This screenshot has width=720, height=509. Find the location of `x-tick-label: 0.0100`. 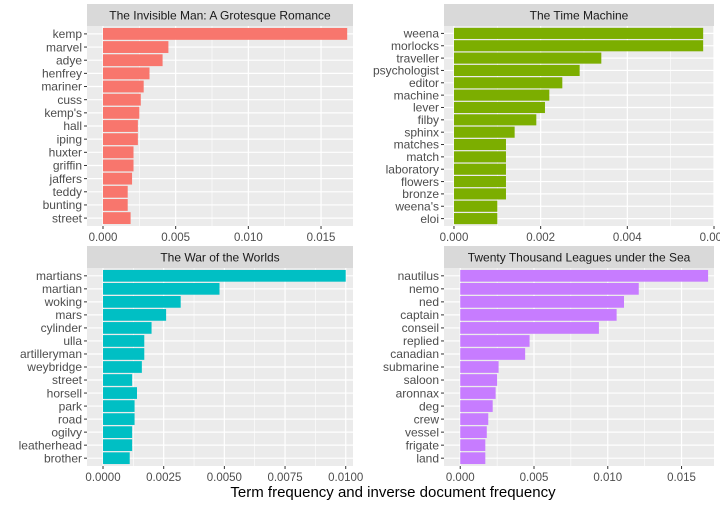

x-tick-label: 0.0100 is located at coordinates (345, 478).